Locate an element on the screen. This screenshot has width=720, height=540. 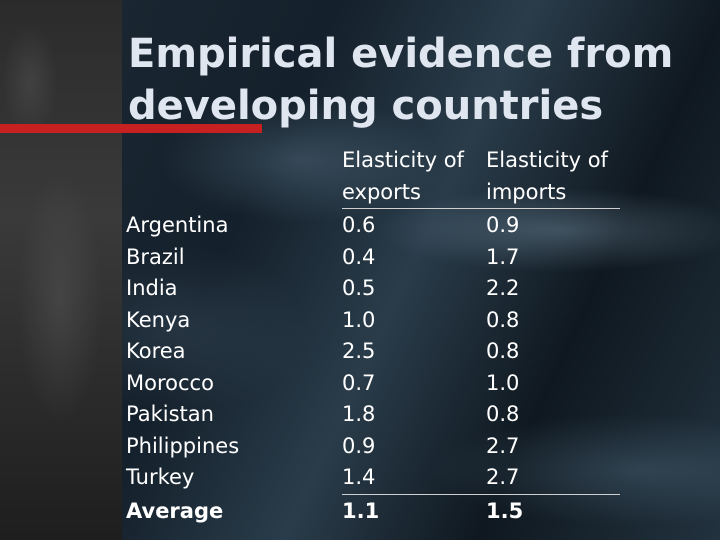
table-row: Korea 2.5 0.8 is located at coordinates (373, 352).